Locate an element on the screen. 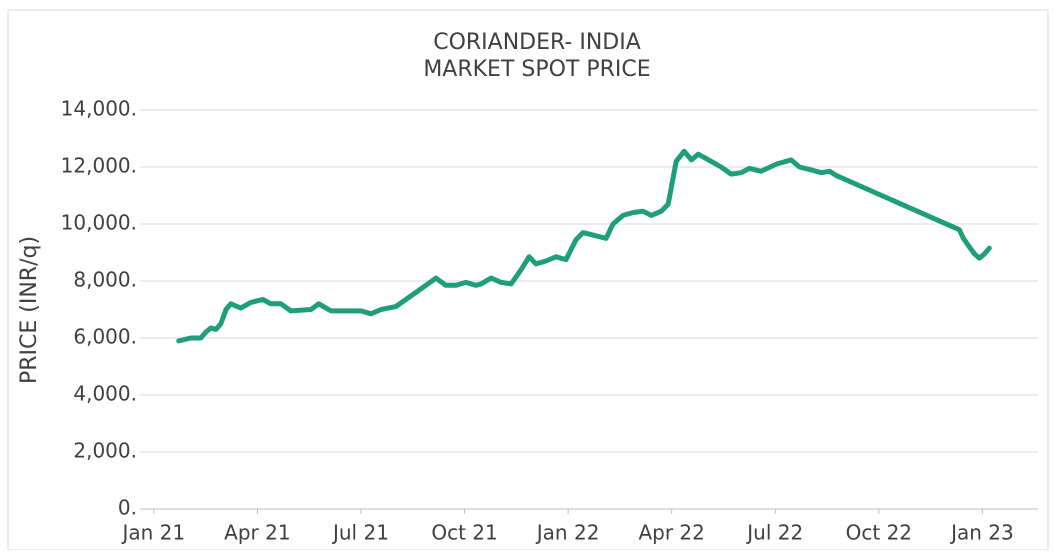 Image resolution: width=1054 pixels, height=554 pixels. x-tick-label: Jul 21 is located at coordinates (360, 533).